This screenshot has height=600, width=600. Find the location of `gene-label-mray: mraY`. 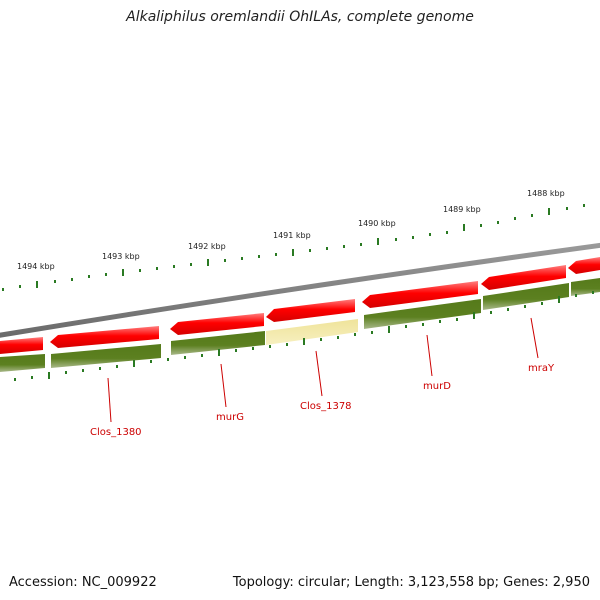

gene-label-mray: mraY is located at coordinates (541, 368).